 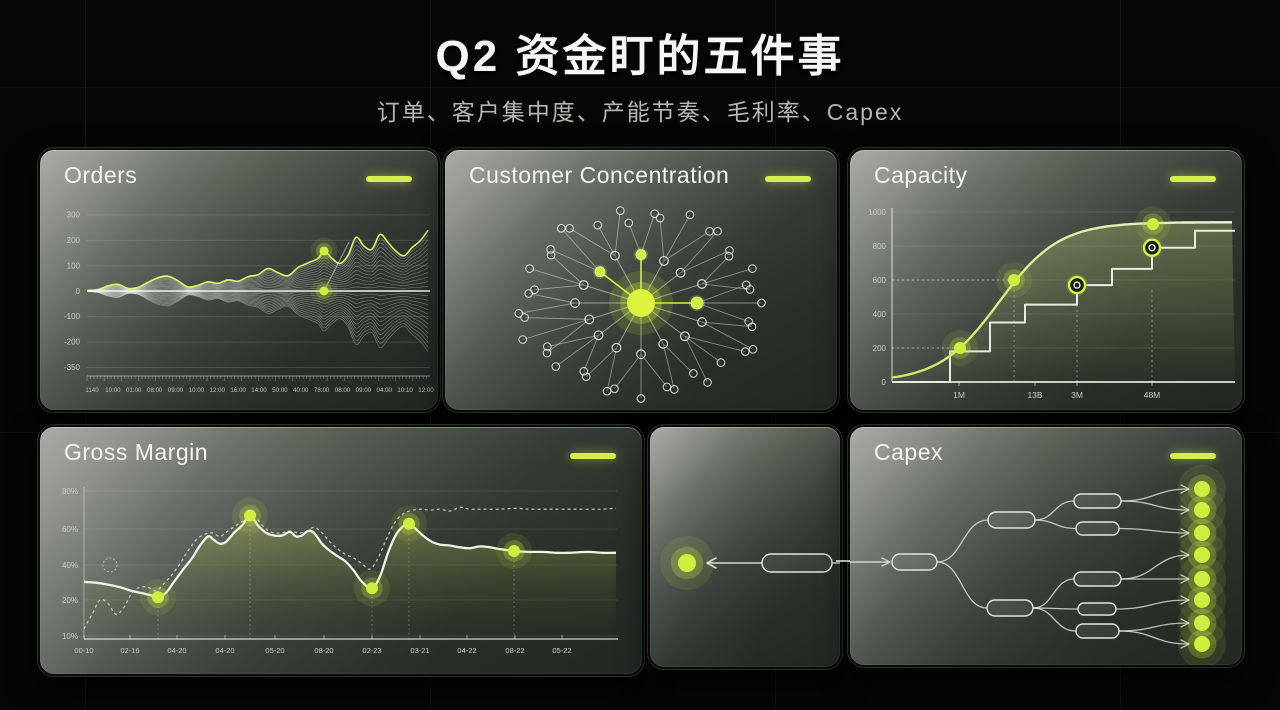 What do you see at coordinates (843, 561) in the screenshot?
I see `panel-connector-line` at bounding box center [843, 561].